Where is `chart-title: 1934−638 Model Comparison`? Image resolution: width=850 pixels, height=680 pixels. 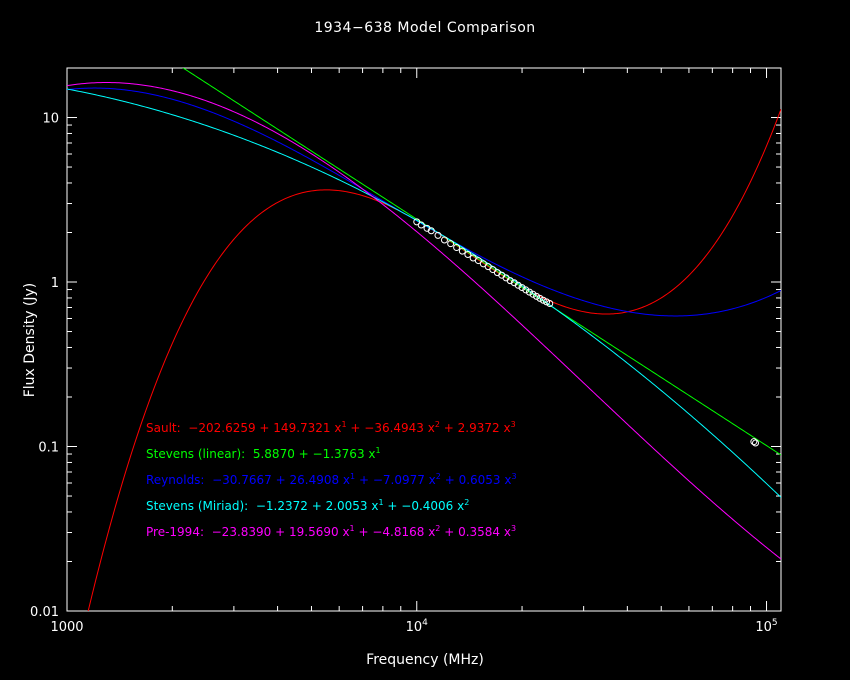
chart-title: 1934−638 Model Comparison is located at coordinates (425, 28).